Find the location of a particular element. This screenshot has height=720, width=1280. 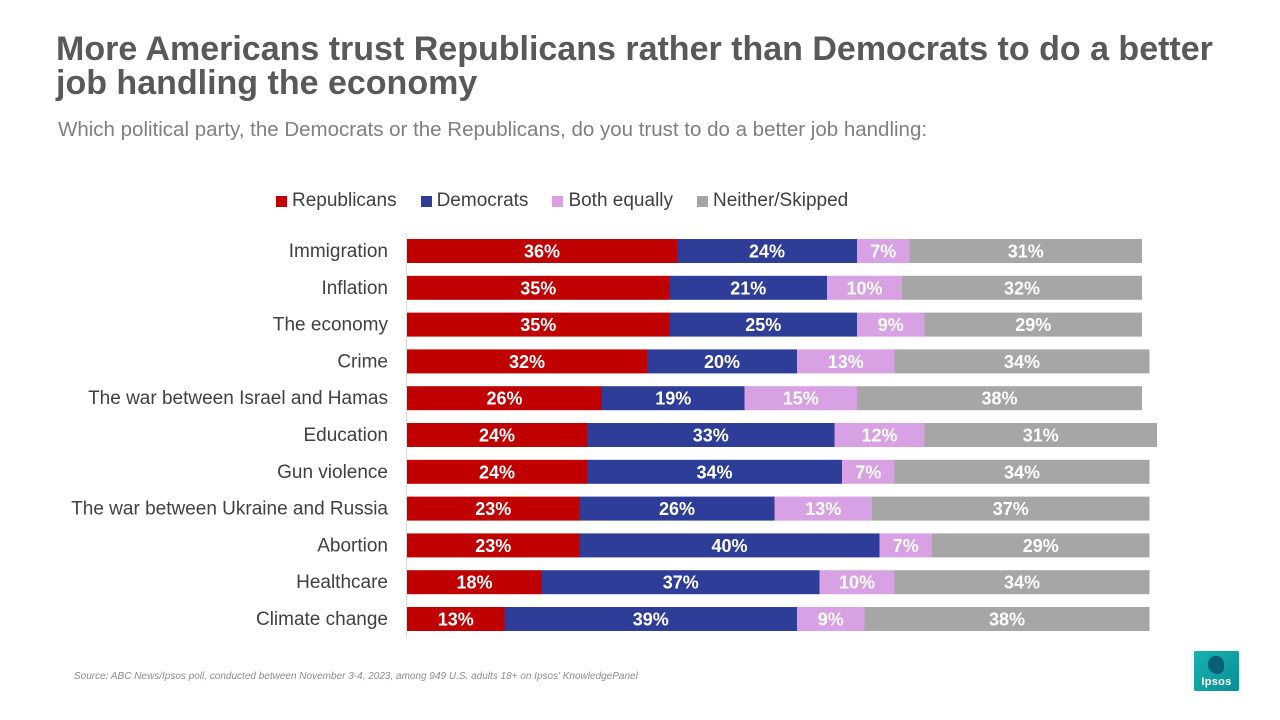

bar-the-war-between-israel-and-hamas-republicans is located at coordinates (504, 398).